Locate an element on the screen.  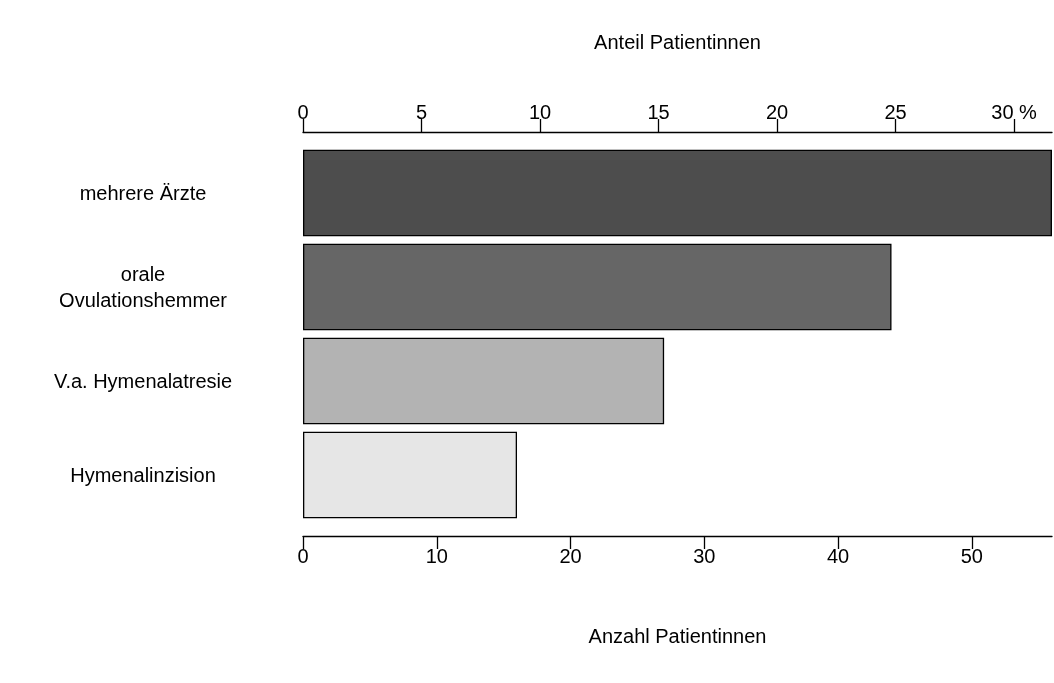
x2-axis-title: Anteil Patientinnen is located at coordinates (677, 42).